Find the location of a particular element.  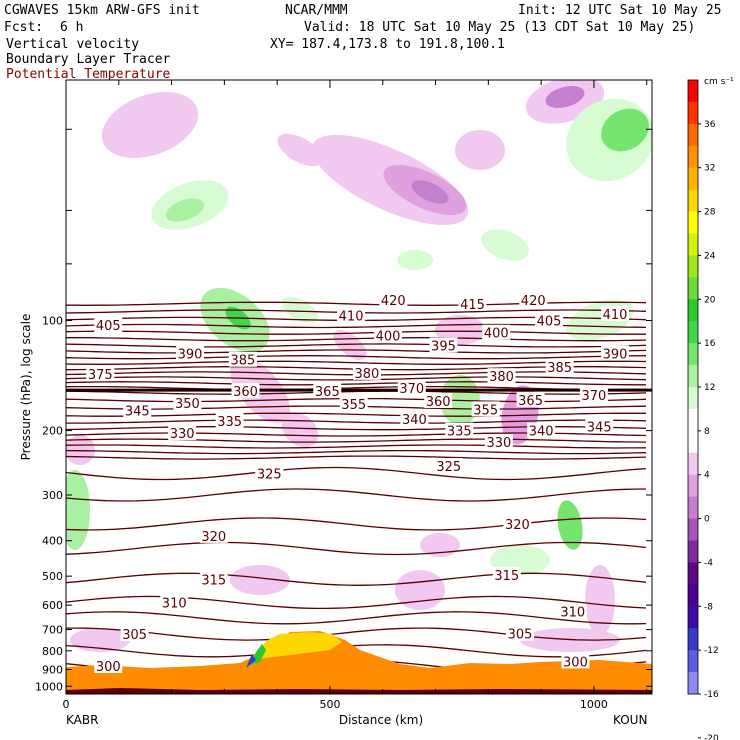

theta-label: 400 is located at coordinates (496, 334).